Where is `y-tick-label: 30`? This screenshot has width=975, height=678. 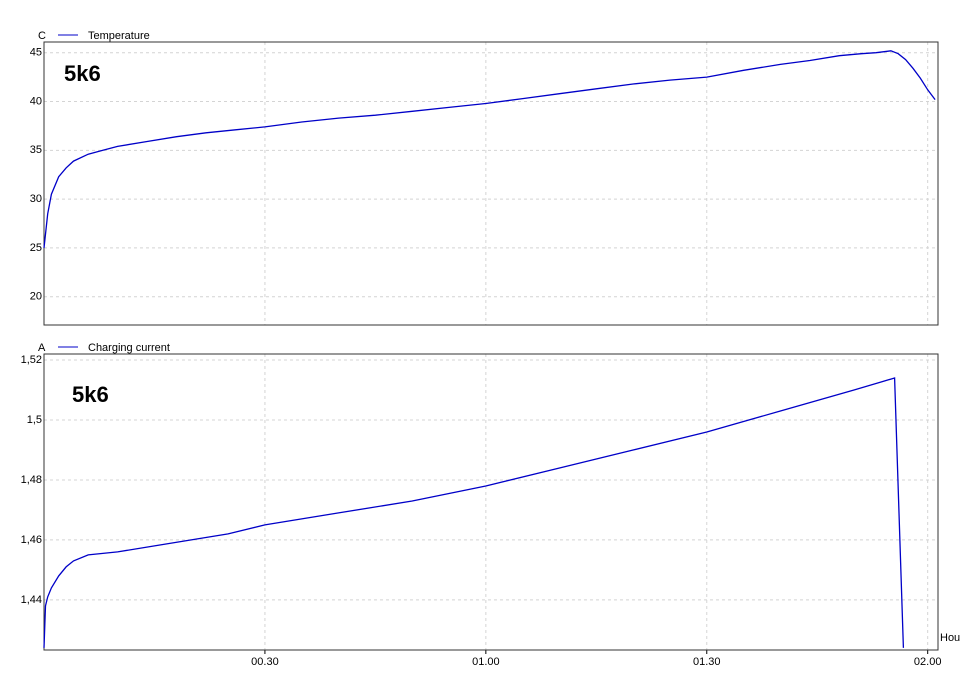 y-tick-label: 30 is located at coordinates (36, 199).